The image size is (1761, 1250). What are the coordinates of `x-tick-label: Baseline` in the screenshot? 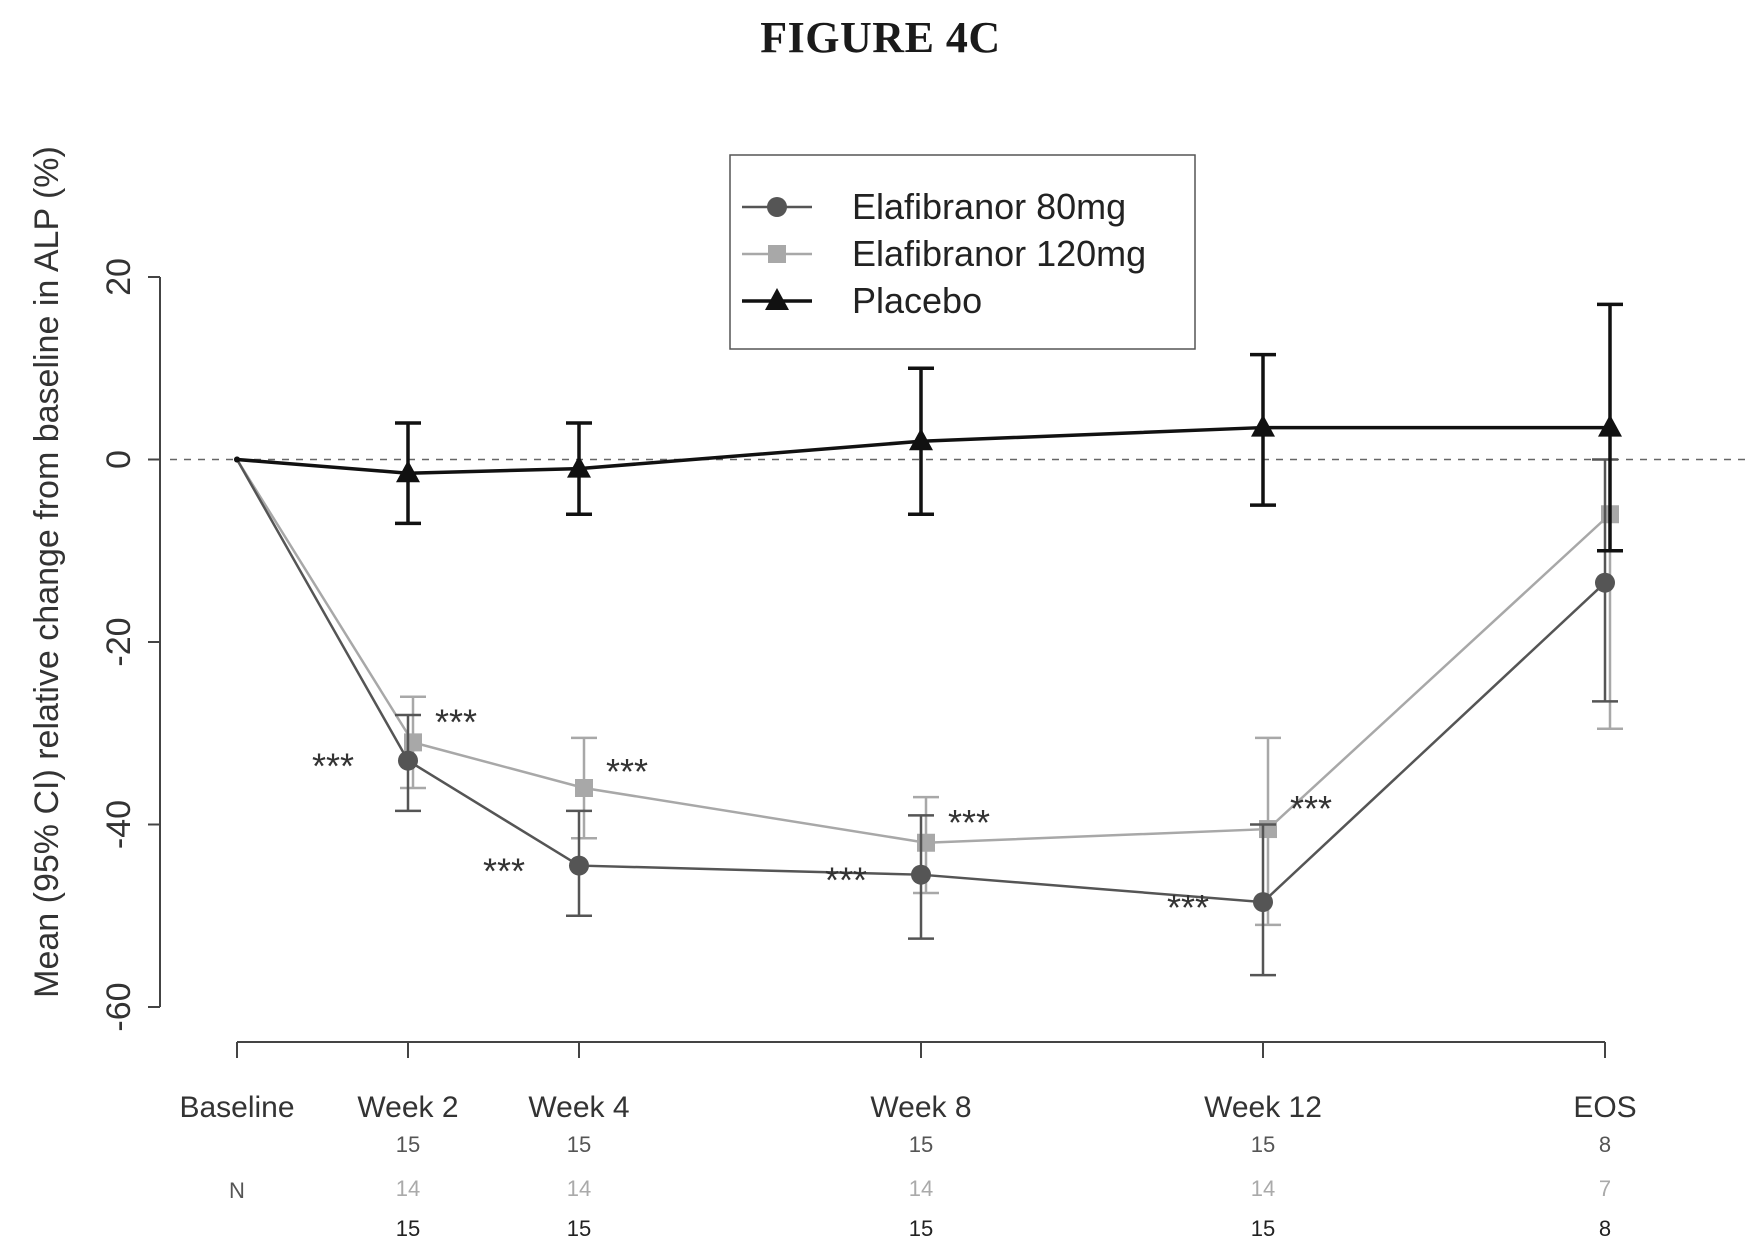 It's located at (236, 1107).